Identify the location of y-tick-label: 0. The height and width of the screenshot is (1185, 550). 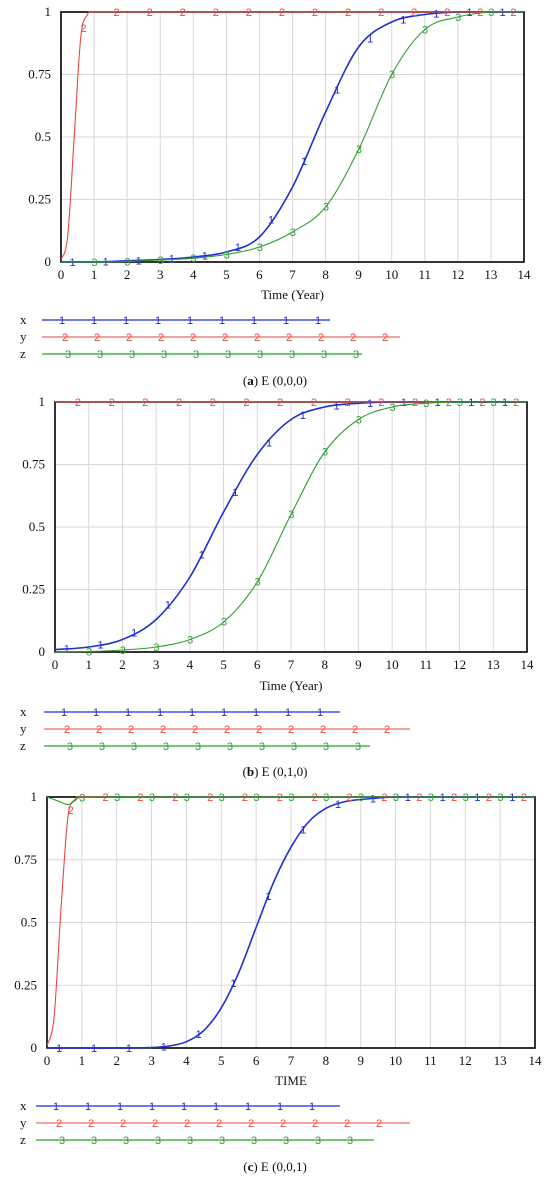
(34, 1047).